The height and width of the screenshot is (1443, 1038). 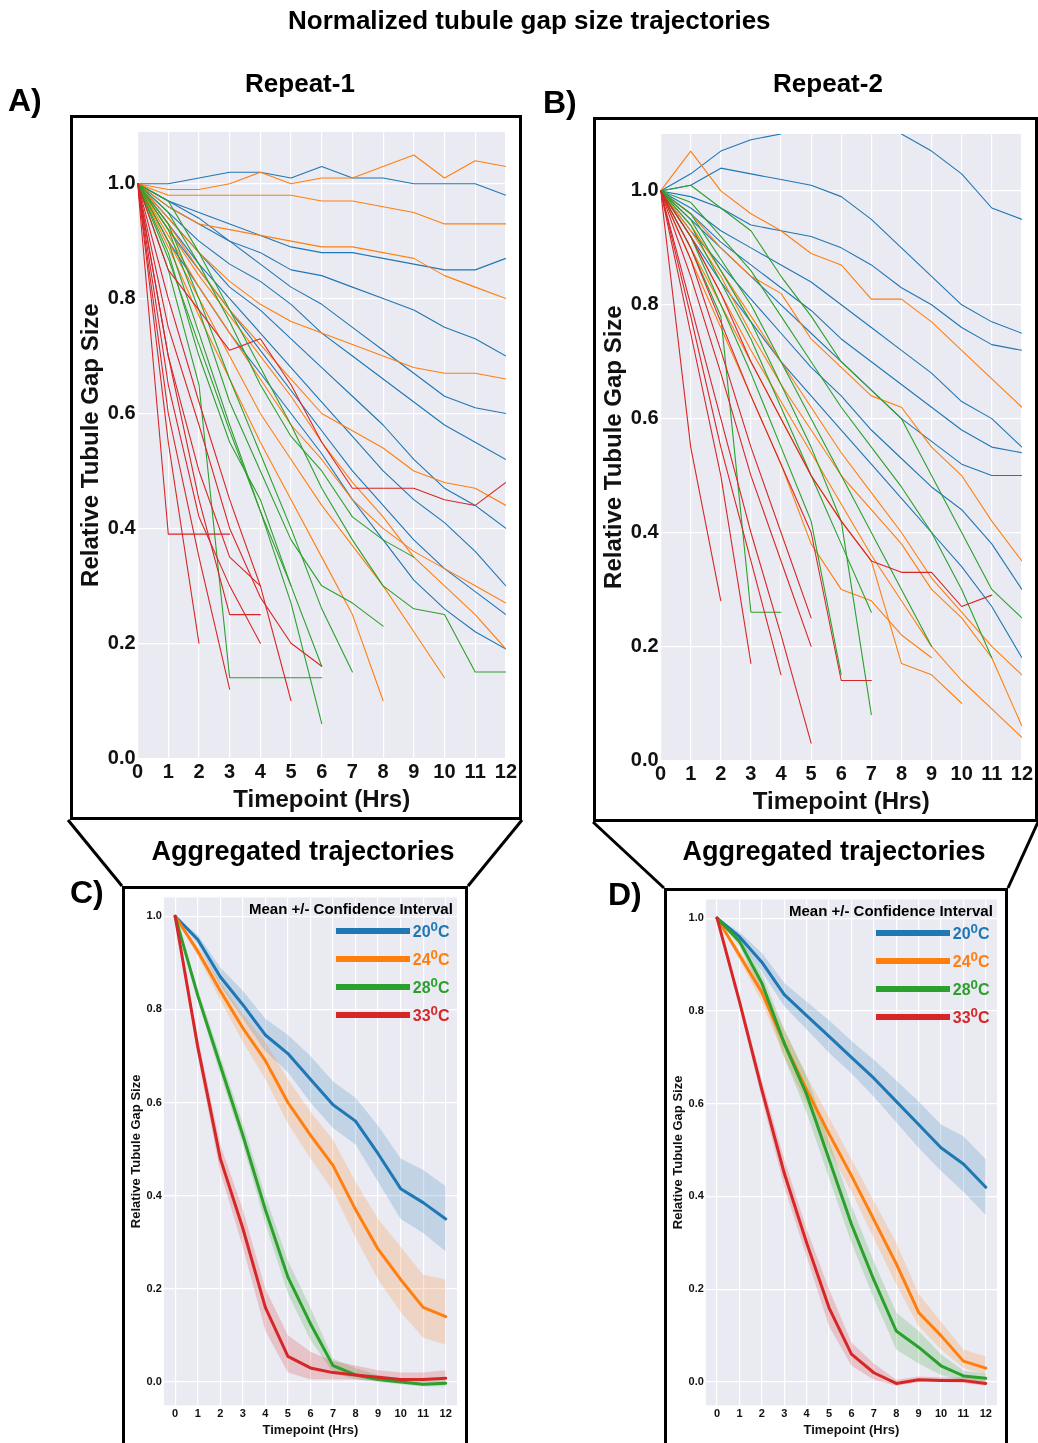 I want to click on chart-title: Repeat-2, so click(x=828, y=83).